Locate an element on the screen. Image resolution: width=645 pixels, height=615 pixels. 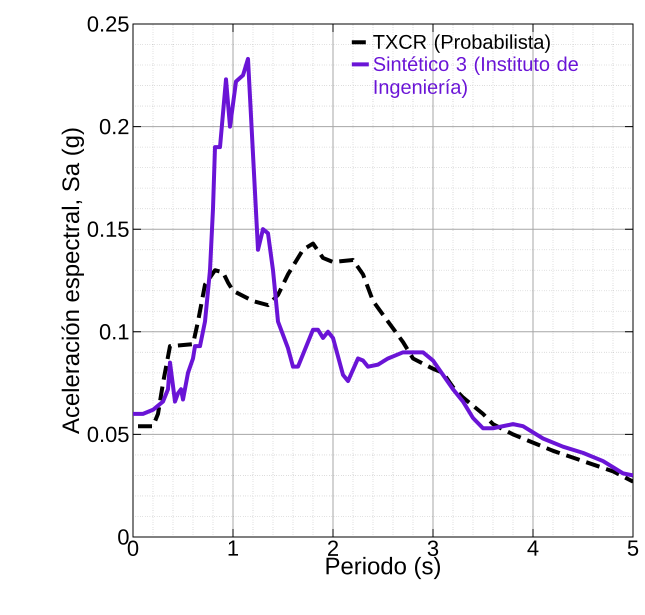
x-tick-label: 4 is located at coordinates (532, 548).